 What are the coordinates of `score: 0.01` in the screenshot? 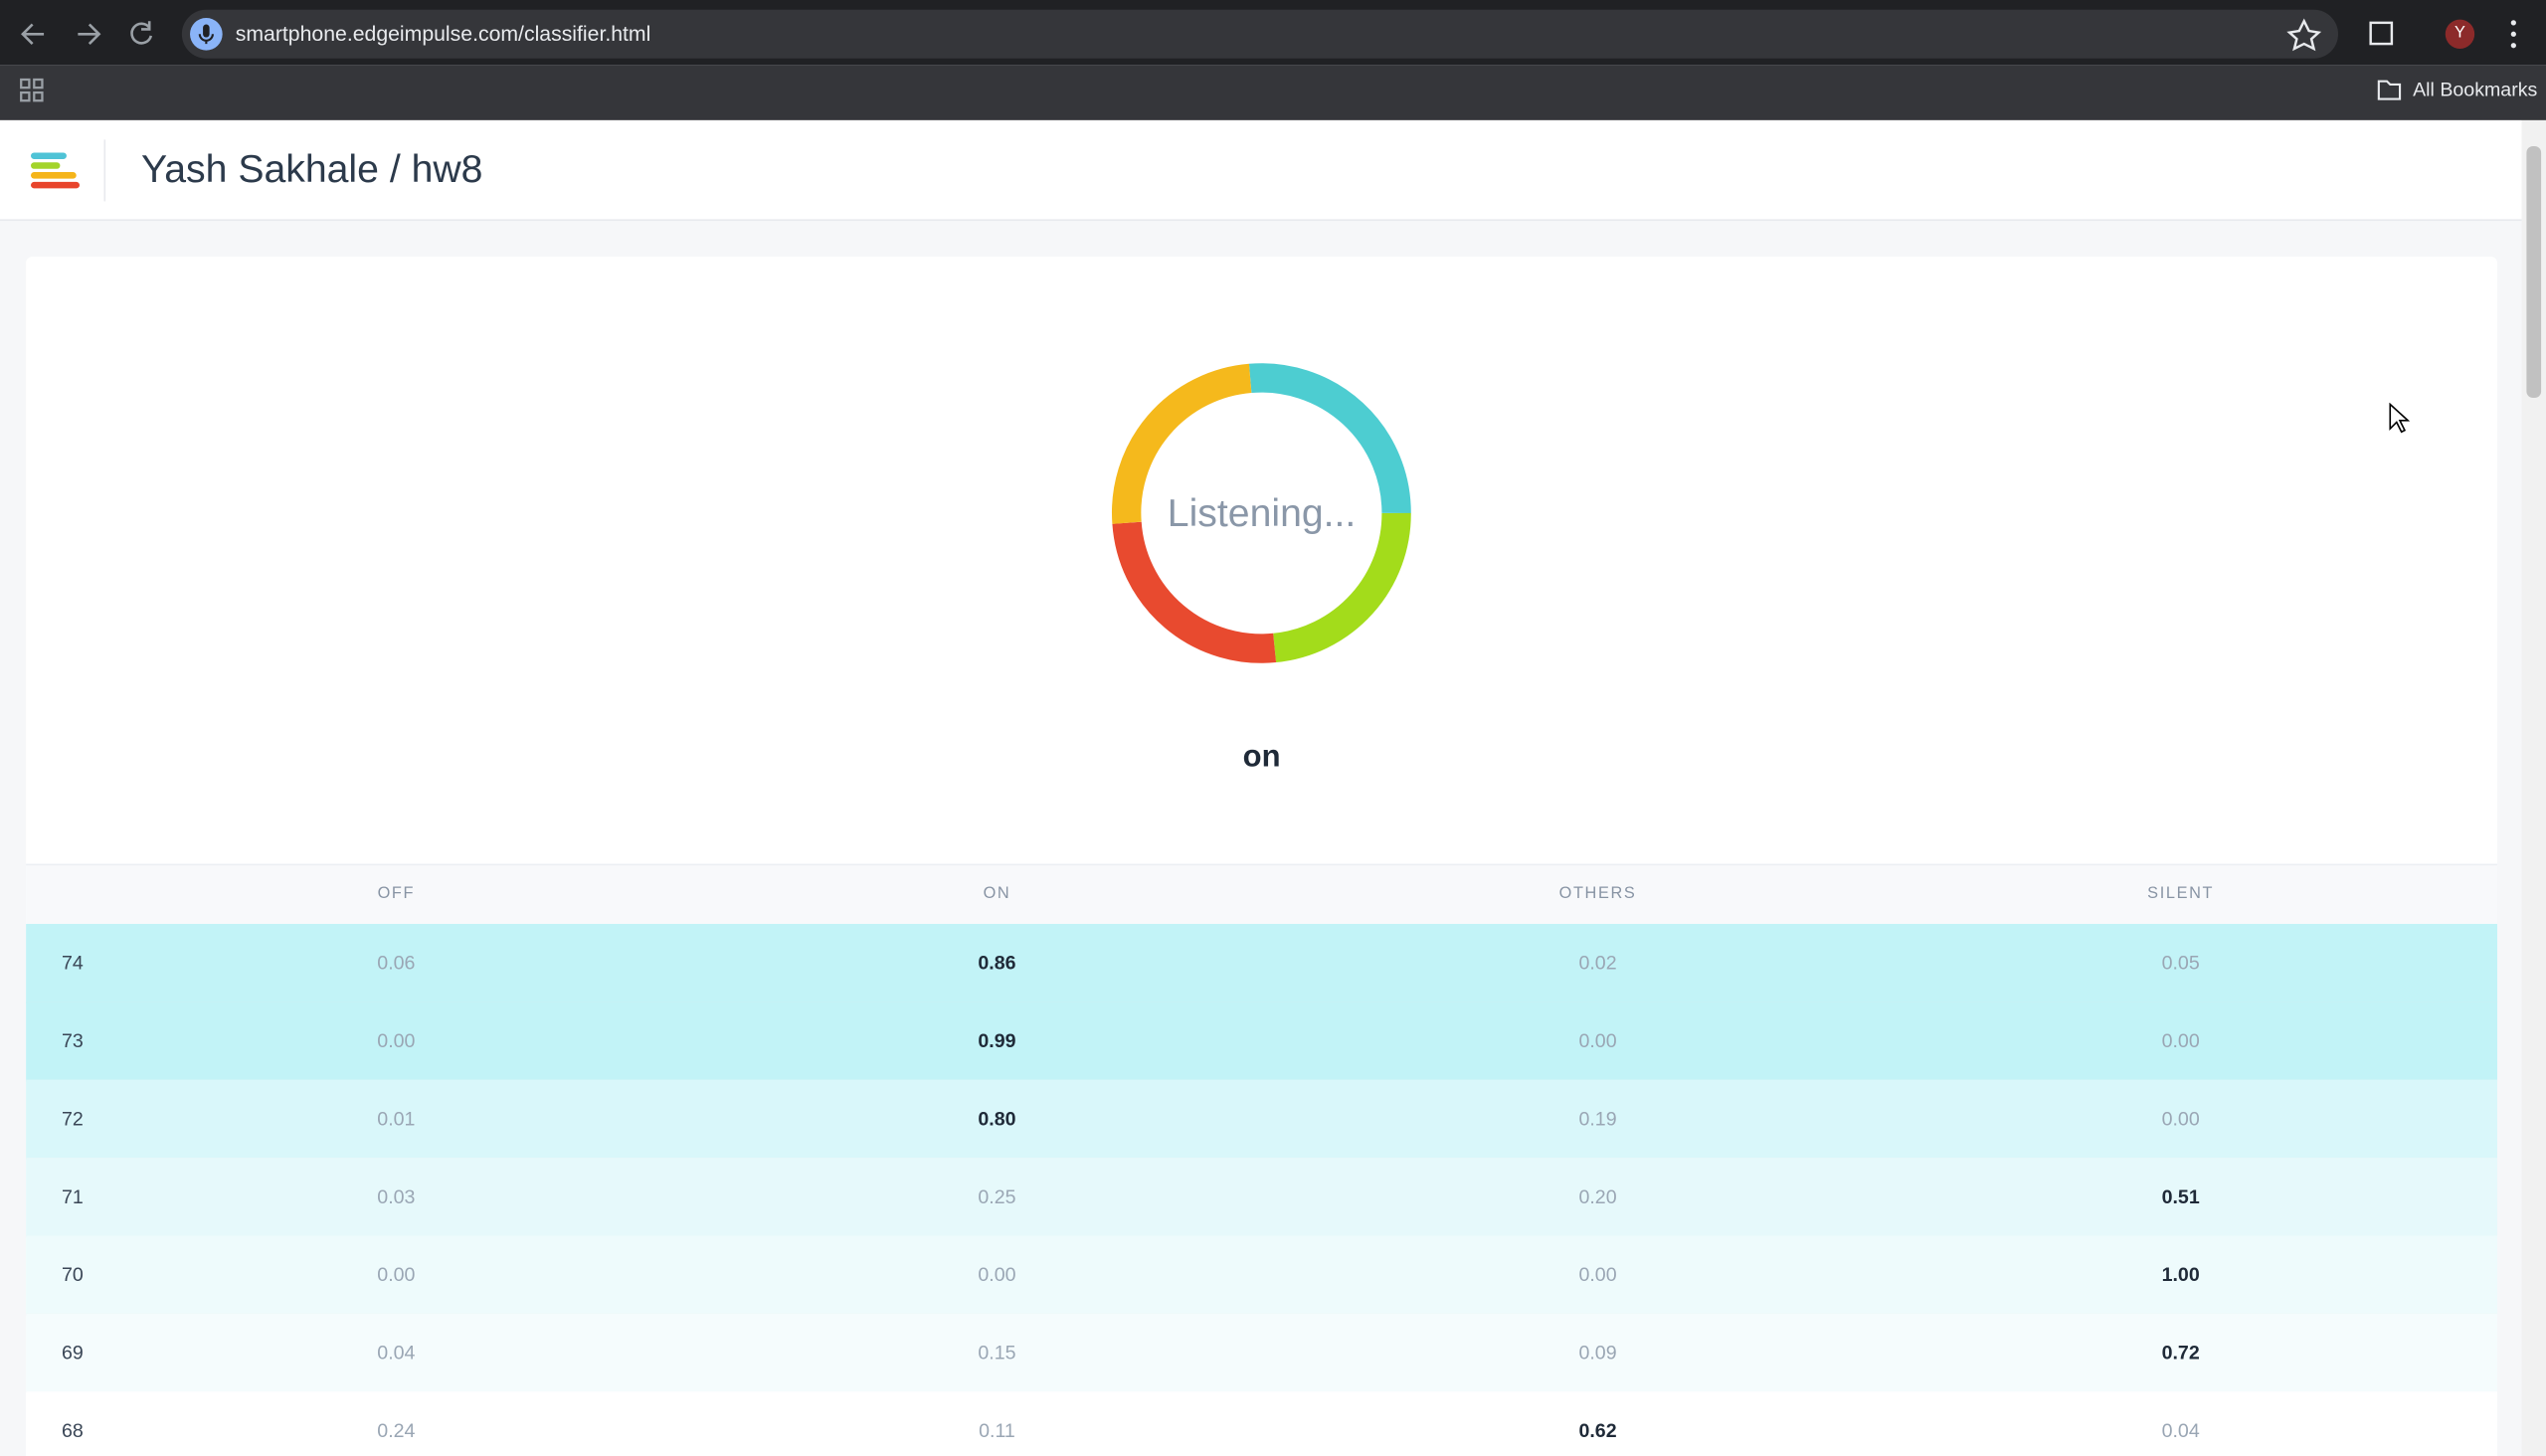 It's located at (396, 1119).